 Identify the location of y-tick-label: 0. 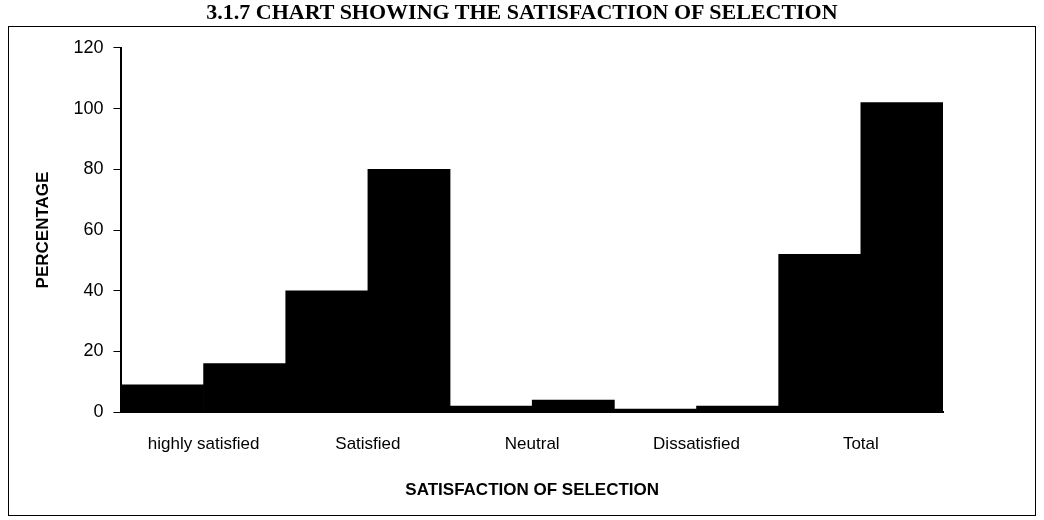
(98, 411).